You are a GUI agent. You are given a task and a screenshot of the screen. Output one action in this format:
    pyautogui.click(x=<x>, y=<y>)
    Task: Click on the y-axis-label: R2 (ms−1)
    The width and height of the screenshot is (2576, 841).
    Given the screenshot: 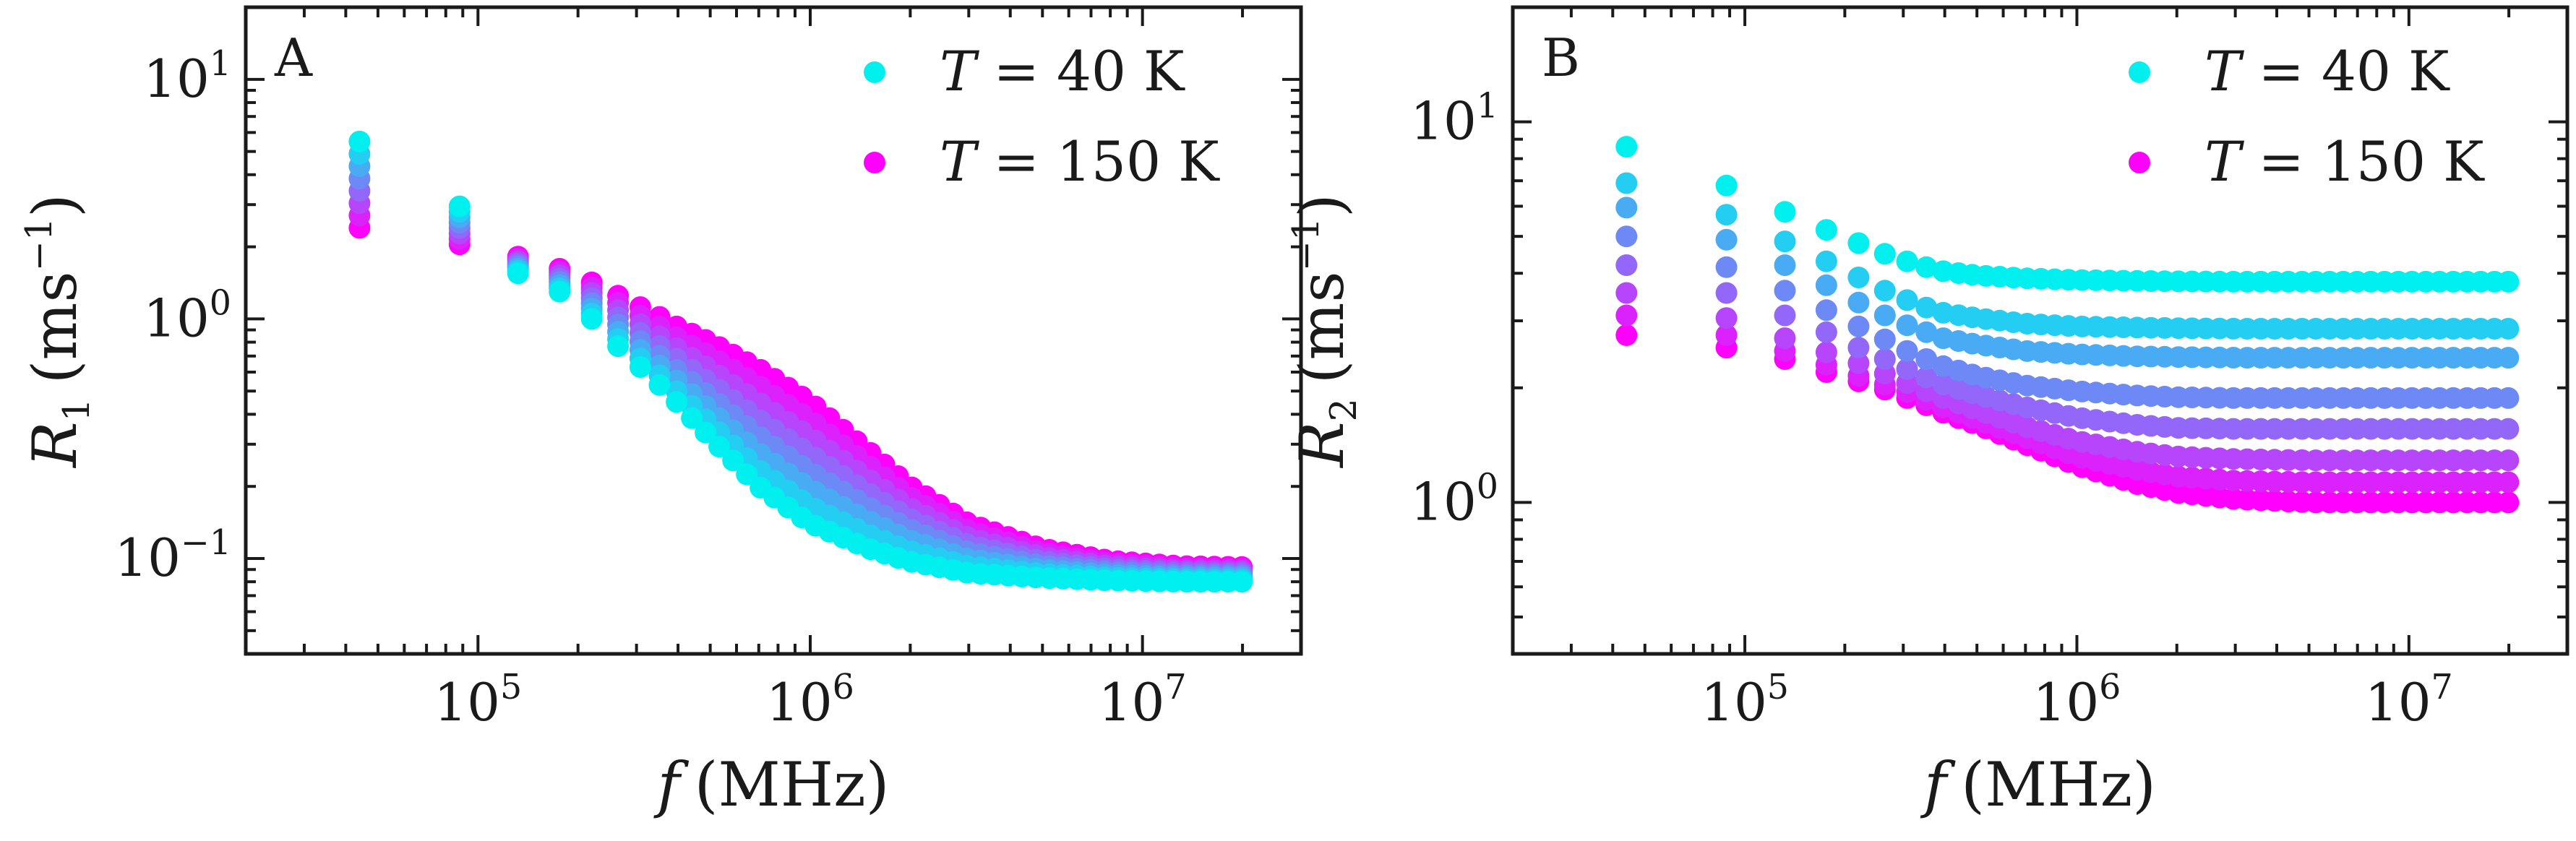 What is the action you would take?
    pyautogui.click(x=1325, y=331)
    